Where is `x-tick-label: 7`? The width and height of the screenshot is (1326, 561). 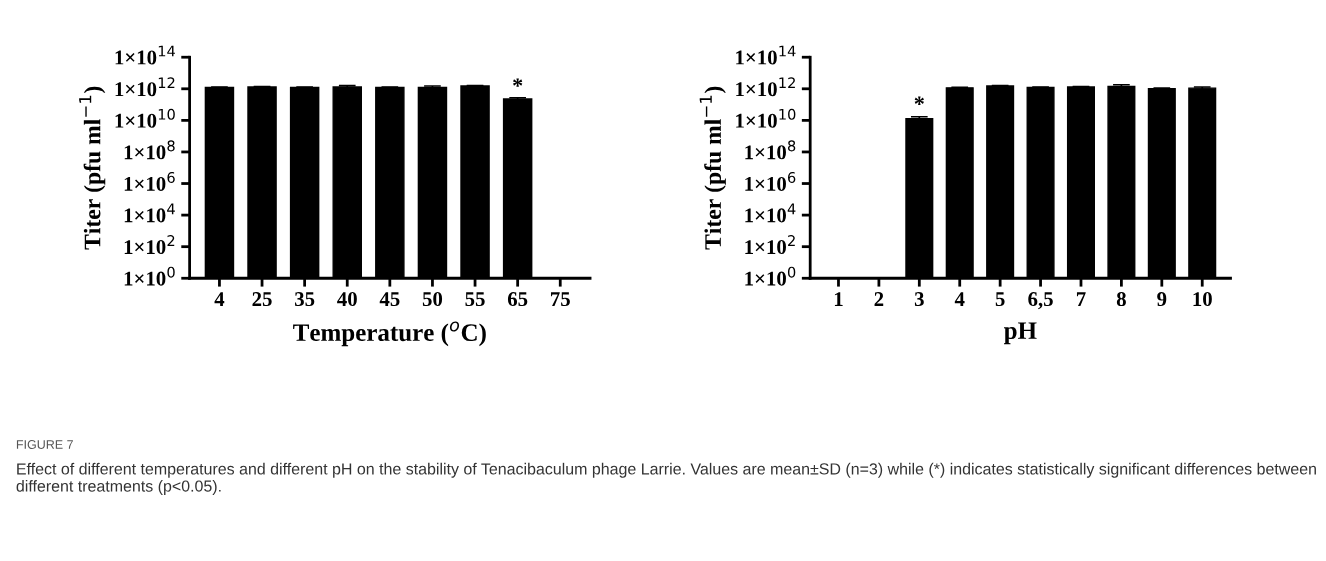
x-tick-label: 7 is located at coordinates (1081, 299).